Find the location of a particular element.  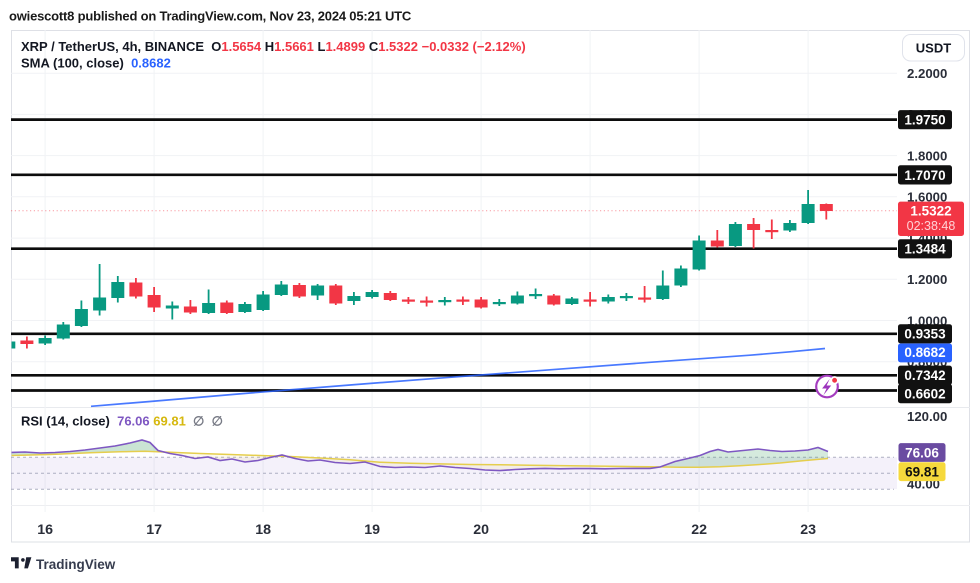

svg-text: 18 is located at coordinates (263, 530).